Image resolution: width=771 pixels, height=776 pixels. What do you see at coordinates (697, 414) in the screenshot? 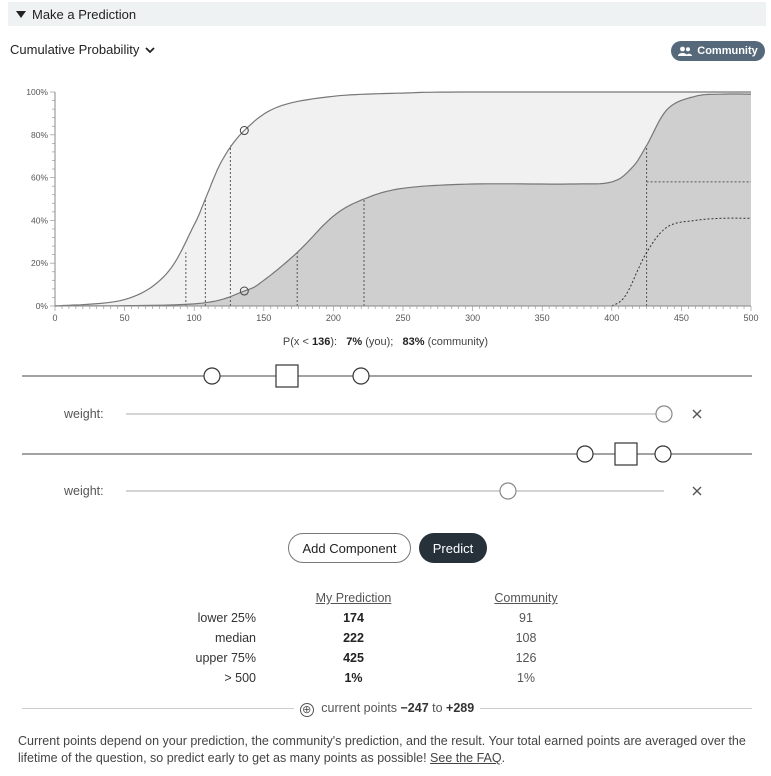
I see `component-1-remove-icon` at bounding box center [697, 414].